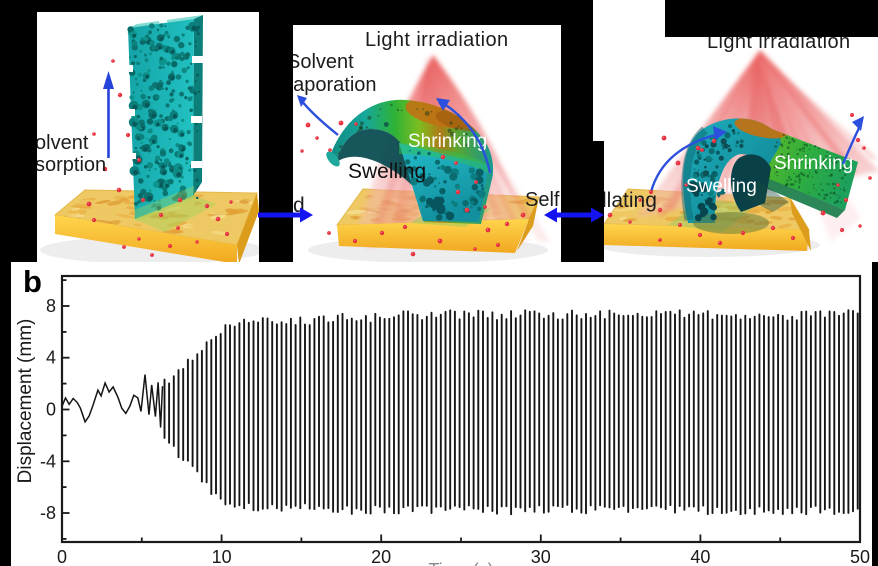  What do you see at coordinates (51, 358) in the screenshot?
I see `svg-text: 4` at bounding box center [51, 358].